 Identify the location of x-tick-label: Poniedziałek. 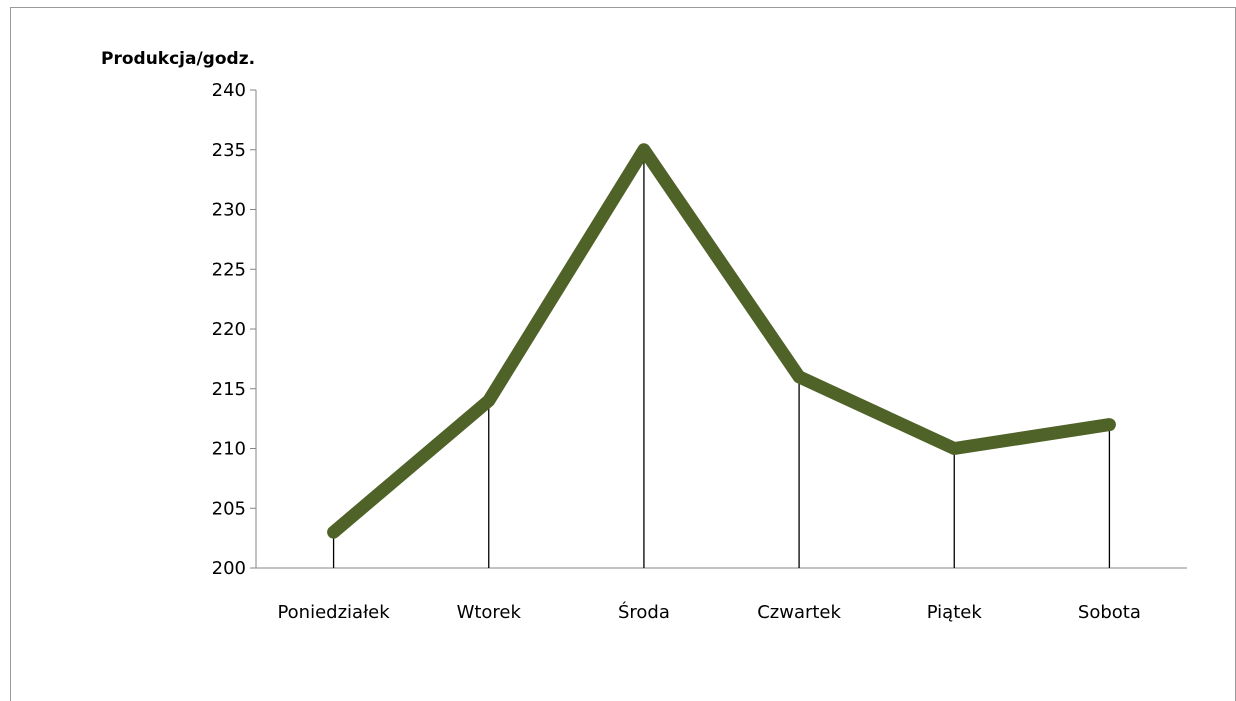
(333, 612).